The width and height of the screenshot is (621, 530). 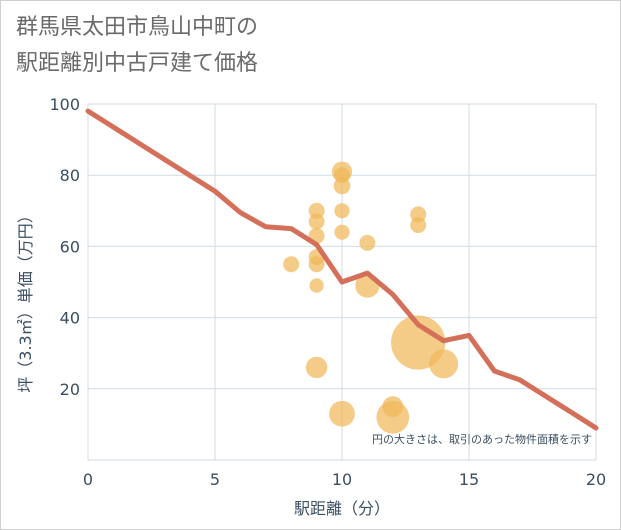 I want to click on y-tick-label: 60, so click(x=70, y=246).